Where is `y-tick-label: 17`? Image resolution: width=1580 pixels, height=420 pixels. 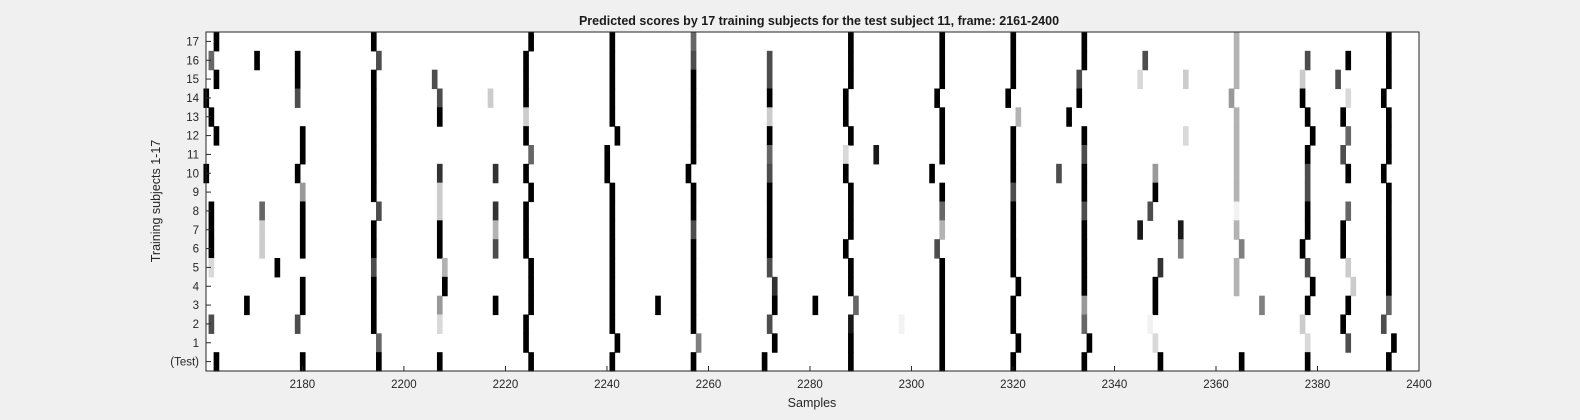 y-tick-label: 17 is located at coordinates (192, 42).